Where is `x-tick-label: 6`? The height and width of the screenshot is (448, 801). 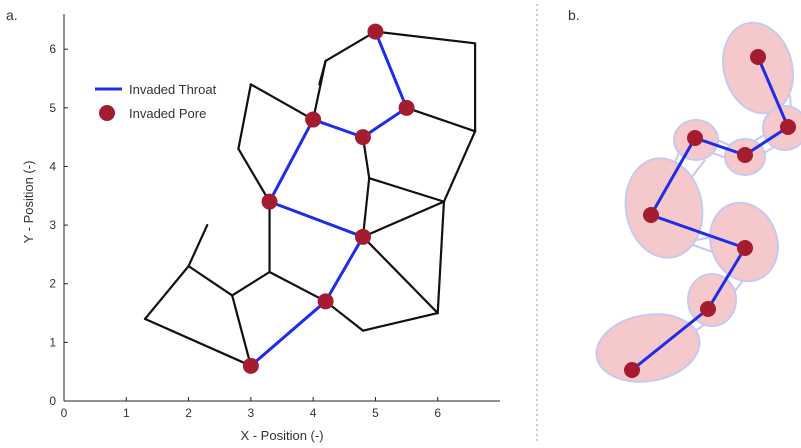
x-tick-label: 6 is located at coordinates (437, 413).